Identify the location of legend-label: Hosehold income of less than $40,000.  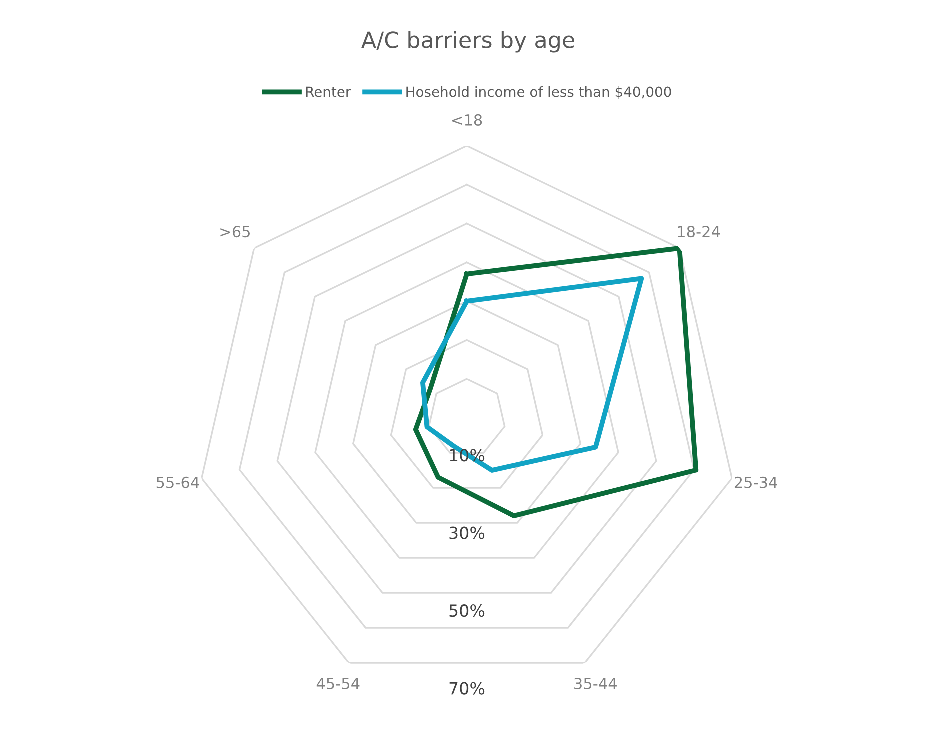
(539, 93).